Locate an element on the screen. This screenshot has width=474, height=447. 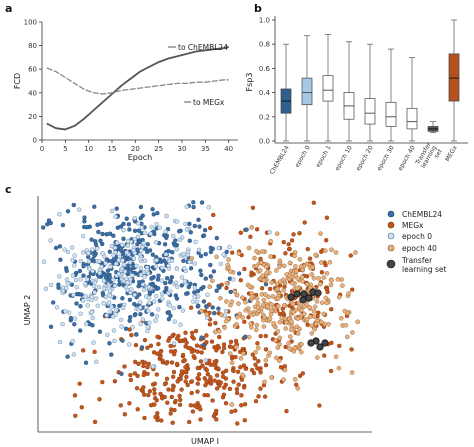
panel-b-xtick-label: epoch 20 is located at coordinates (365, 158).